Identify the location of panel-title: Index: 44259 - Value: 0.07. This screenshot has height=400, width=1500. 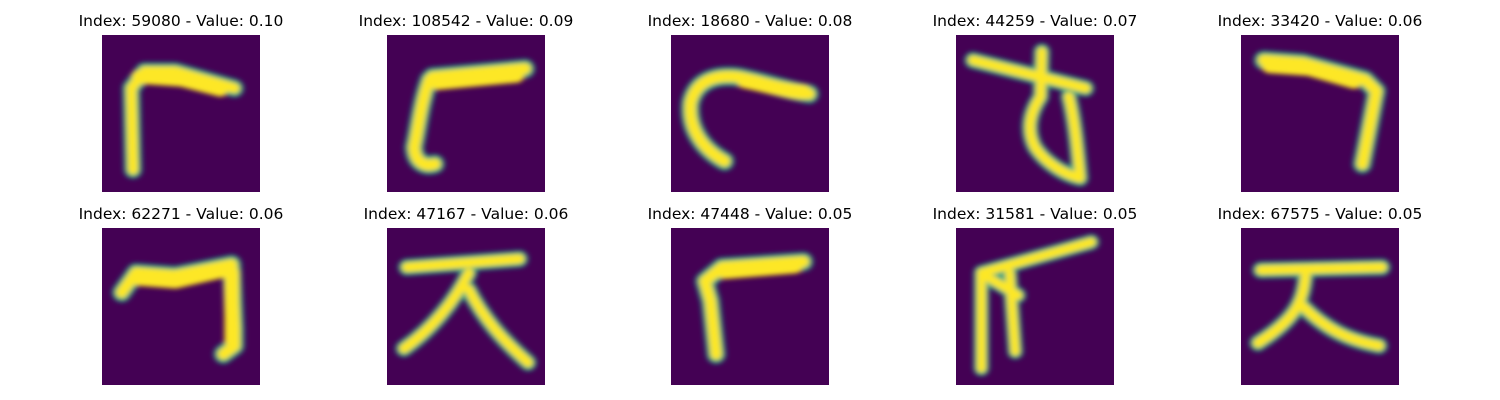
(1035, 21).